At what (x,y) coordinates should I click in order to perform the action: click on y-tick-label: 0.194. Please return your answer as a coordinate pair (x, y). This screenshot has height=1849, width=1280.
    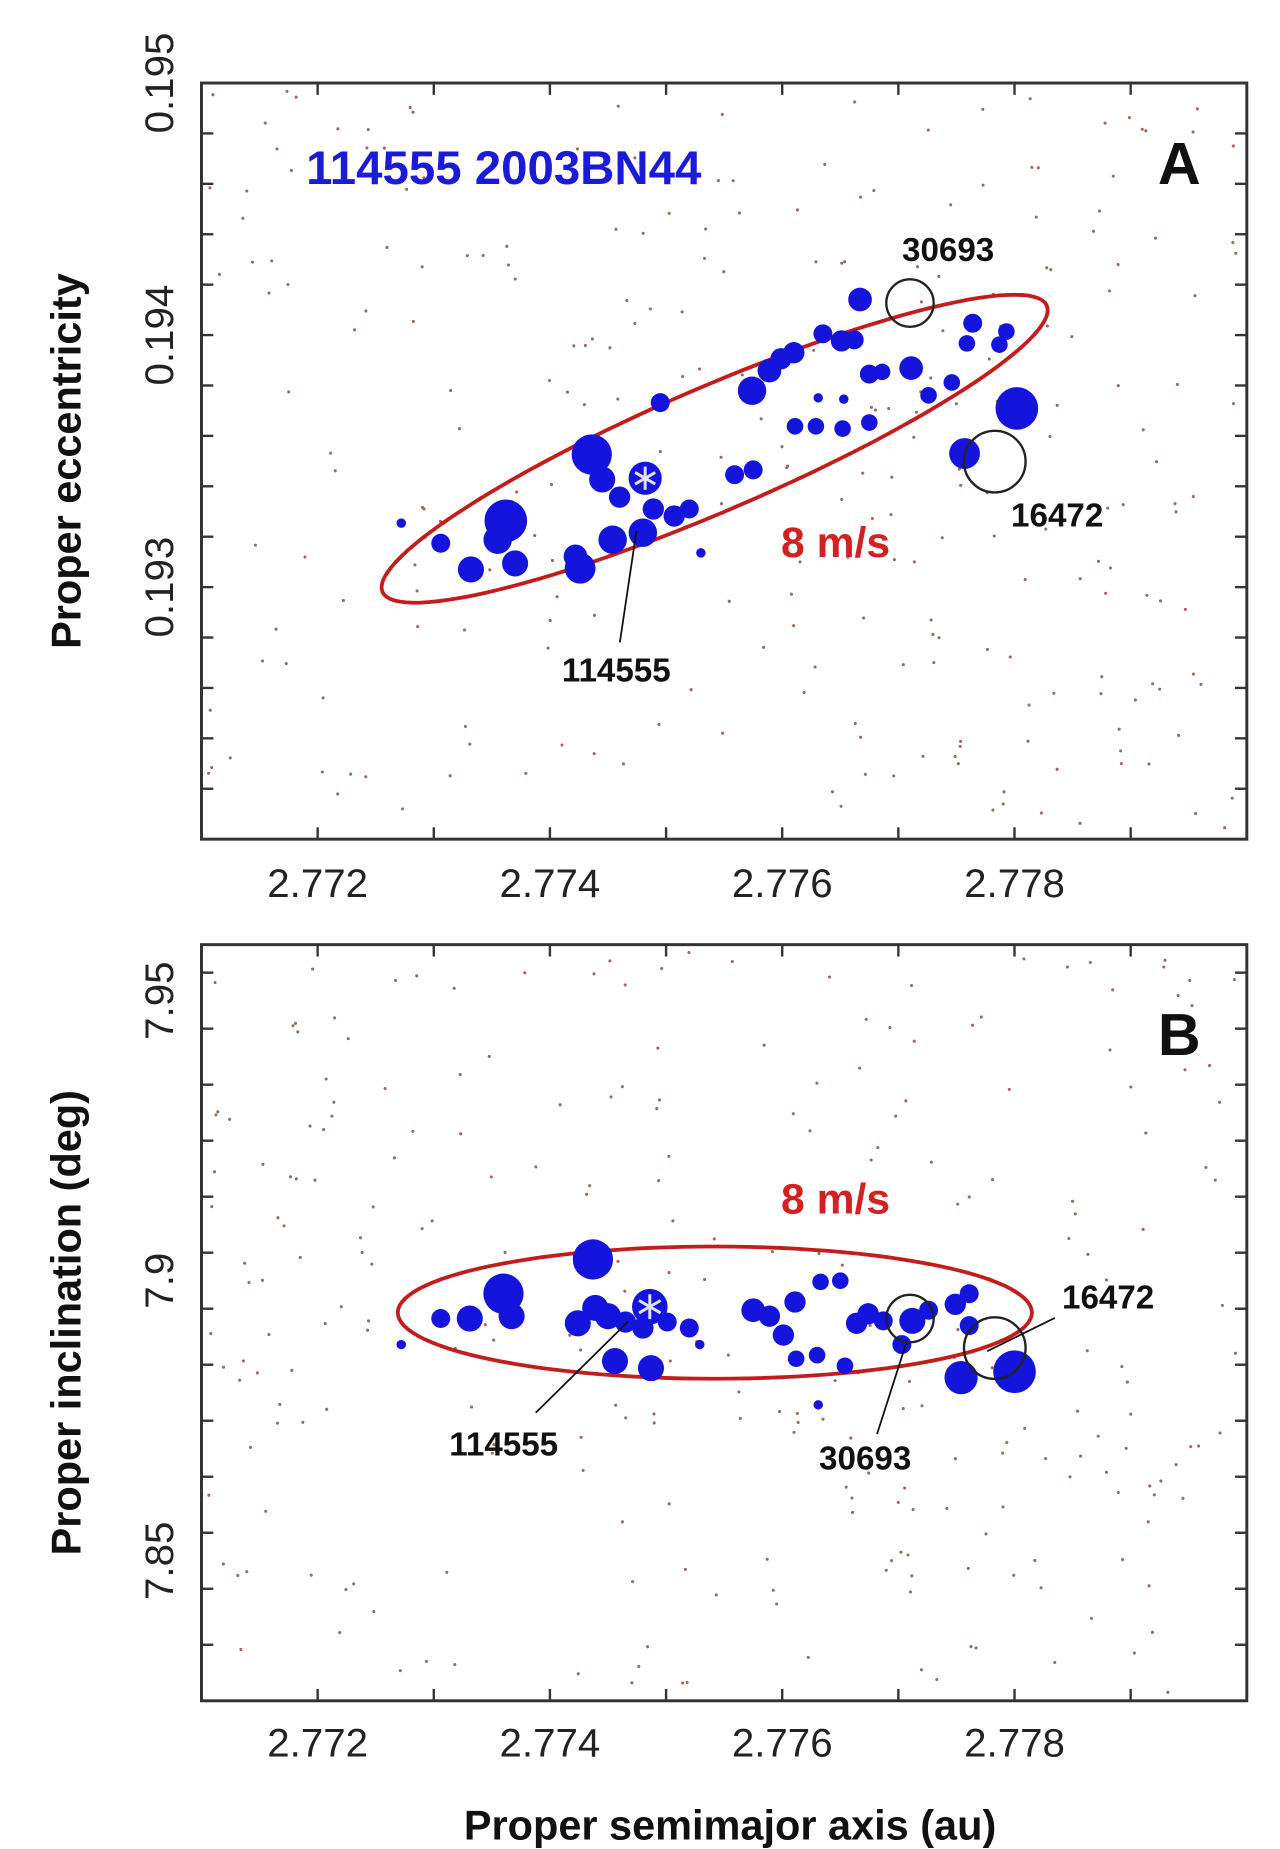
    Looking at the image, I should click on (159, 335).